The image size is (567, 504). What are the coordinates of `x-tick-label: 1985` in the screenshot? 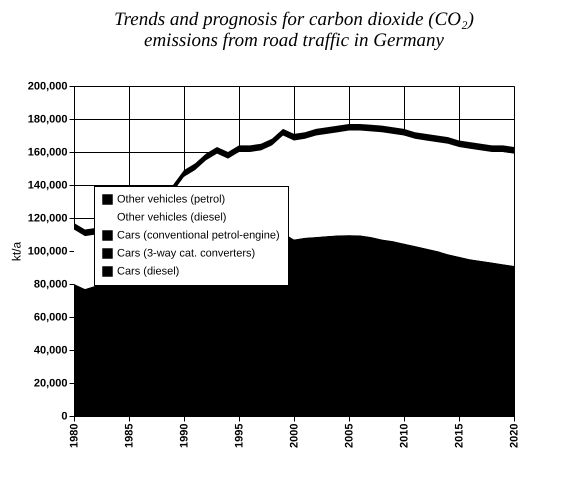 It's located at (130, 436).